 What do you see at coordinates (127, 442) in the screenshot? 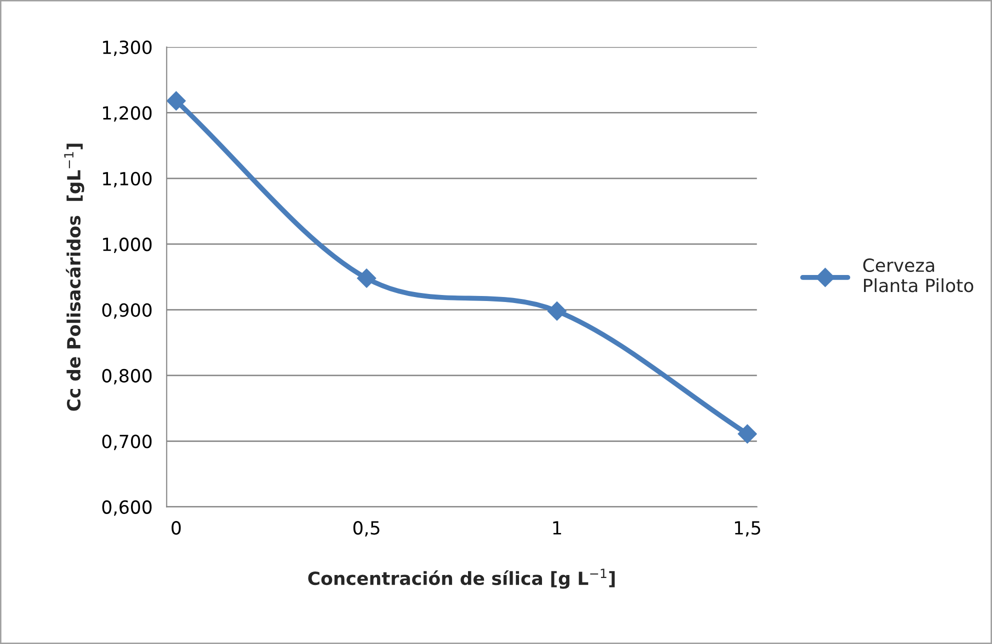
I see `y-tick-label: 0,700` at bounding box center [127, 442].